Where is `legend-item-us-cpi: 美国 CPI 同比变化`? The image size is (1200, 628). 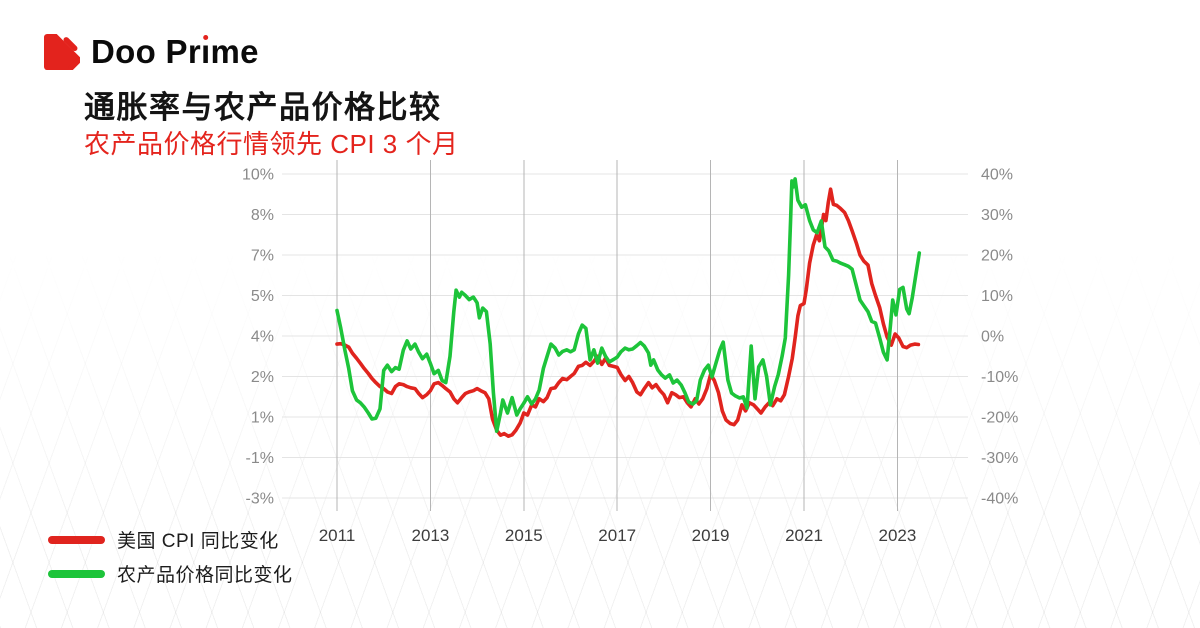 legend-item-us-cpi: 美国 CPI 同比变化 is located at coordinates (170, 539).